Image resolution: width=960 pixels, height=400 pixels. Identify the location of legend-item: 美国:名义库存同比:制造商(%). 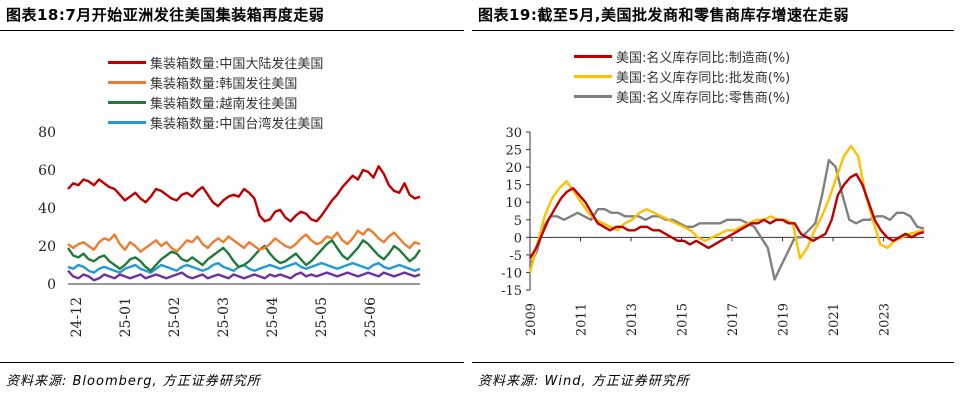
(682, 56).